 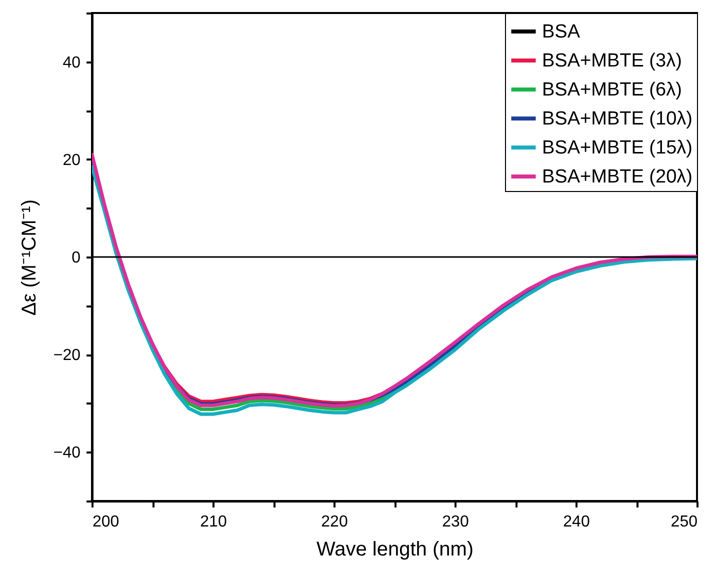 I want to click on x-tick-label: 240, so click(x=576, y=522).